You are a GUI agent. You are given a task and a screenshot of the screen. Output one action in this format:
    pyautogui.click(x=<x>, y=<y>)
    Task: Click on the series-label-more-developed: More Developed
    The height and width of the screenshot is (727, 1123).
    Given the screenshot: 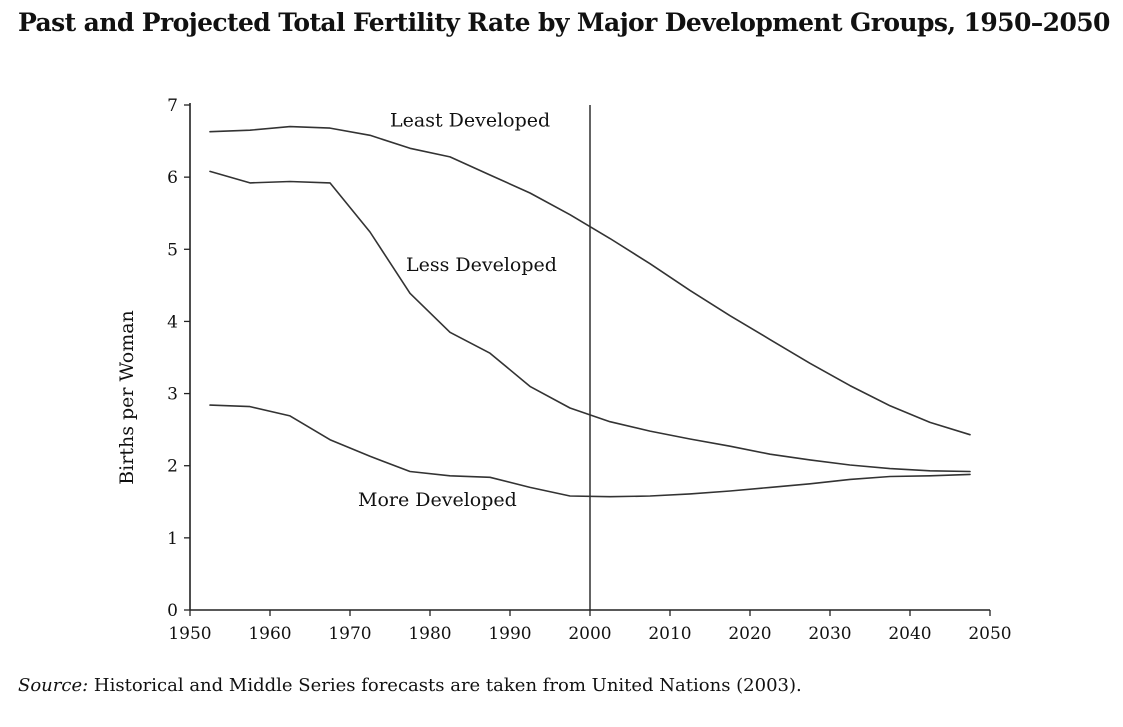 What is the action you would take?
    pyautogui.click(x=437, y=500)
    